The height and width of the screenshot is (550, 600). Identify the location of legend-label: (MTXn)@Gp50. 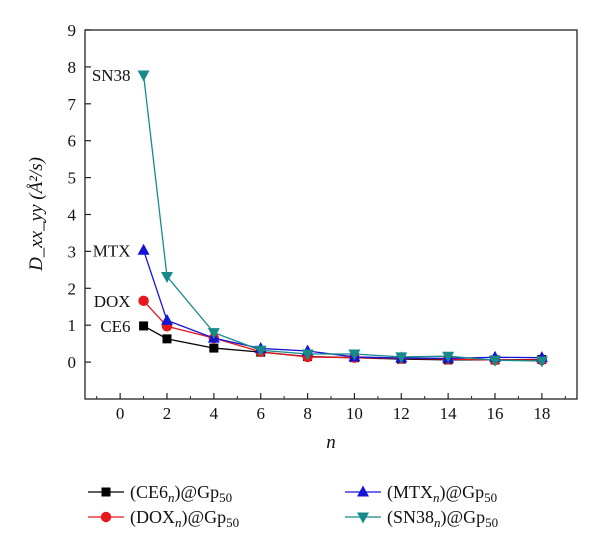
(442, 493).